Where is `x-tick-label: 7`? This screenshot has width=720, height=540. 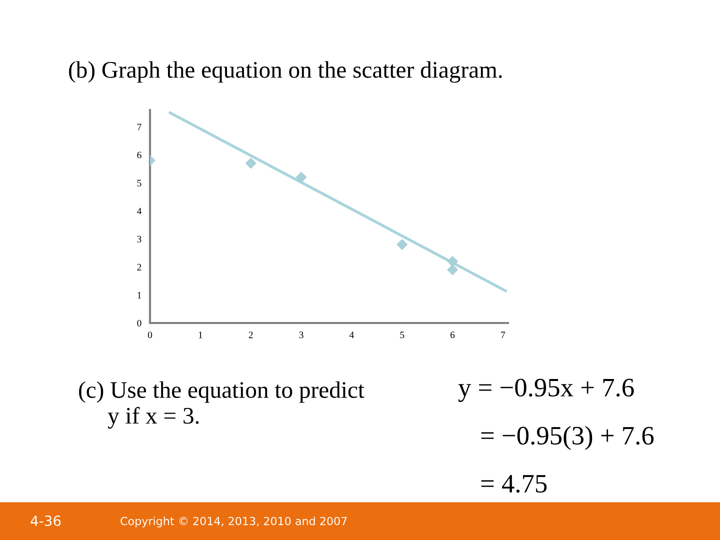 x-tick-label: 7 is located at coordinates (503, 335).